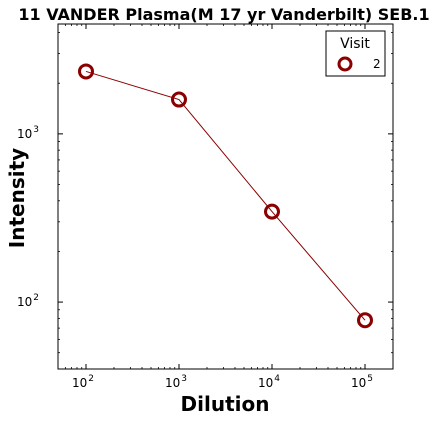 This screenshot has height=422, width=439. I want to click on y-tick-label: 103, so click(28, 133).